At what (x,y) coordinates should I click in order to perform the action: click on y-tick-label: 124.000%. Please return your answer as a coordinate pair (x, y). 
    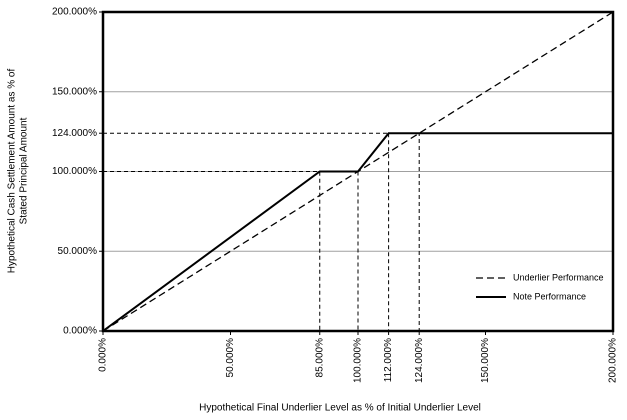
    Looking at the image, I should click on (74, 133).